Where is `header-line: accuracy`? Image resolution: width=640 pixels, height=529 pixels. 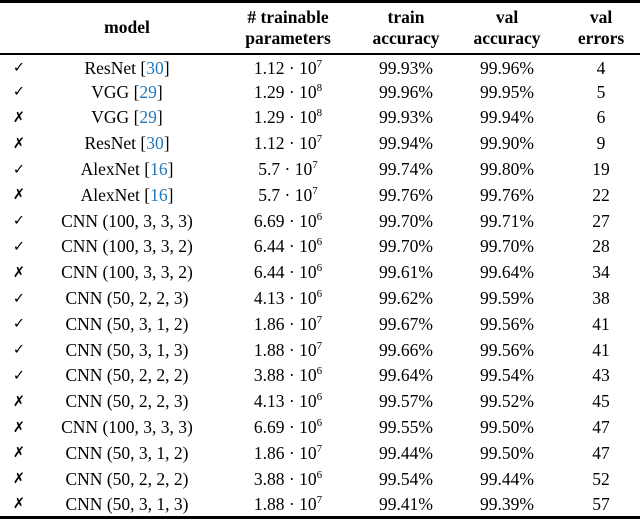 header-line: accuracy is located at coordinates (507, 37).